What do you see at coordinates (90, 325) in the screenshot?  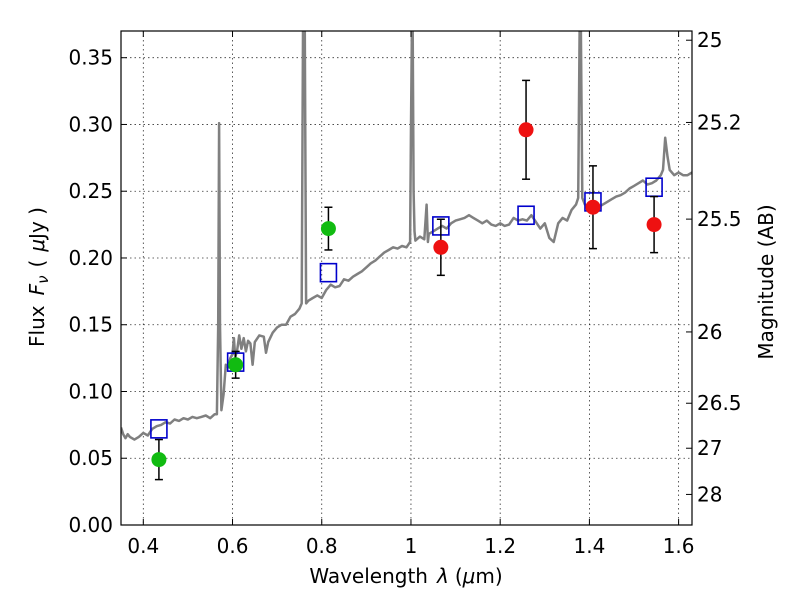 I see `y-tick-label: 0.15` at bounding box center [90, 325].